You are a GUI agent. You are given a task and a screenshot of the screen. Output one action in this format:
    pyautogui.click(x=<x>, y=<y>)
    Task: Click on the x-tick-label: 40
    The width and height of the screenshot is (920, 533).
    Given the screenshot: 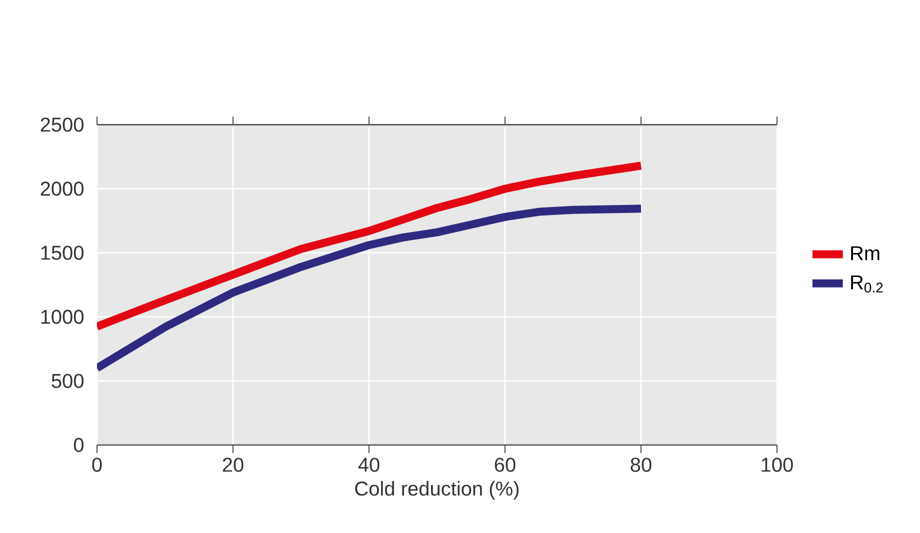 What is the action you would take?
    pyautogui.click(x=369, y=465)
    